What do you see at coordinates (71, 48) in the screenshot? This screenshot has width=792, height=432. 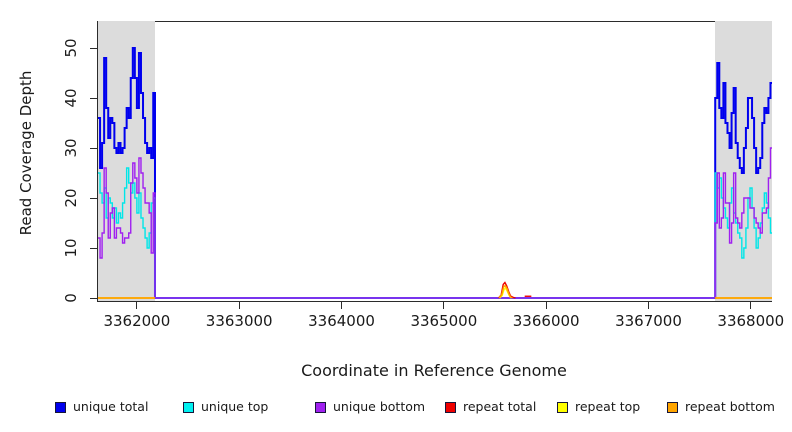 I see `y-tick-label: 50` at bounding box center [71, 48].